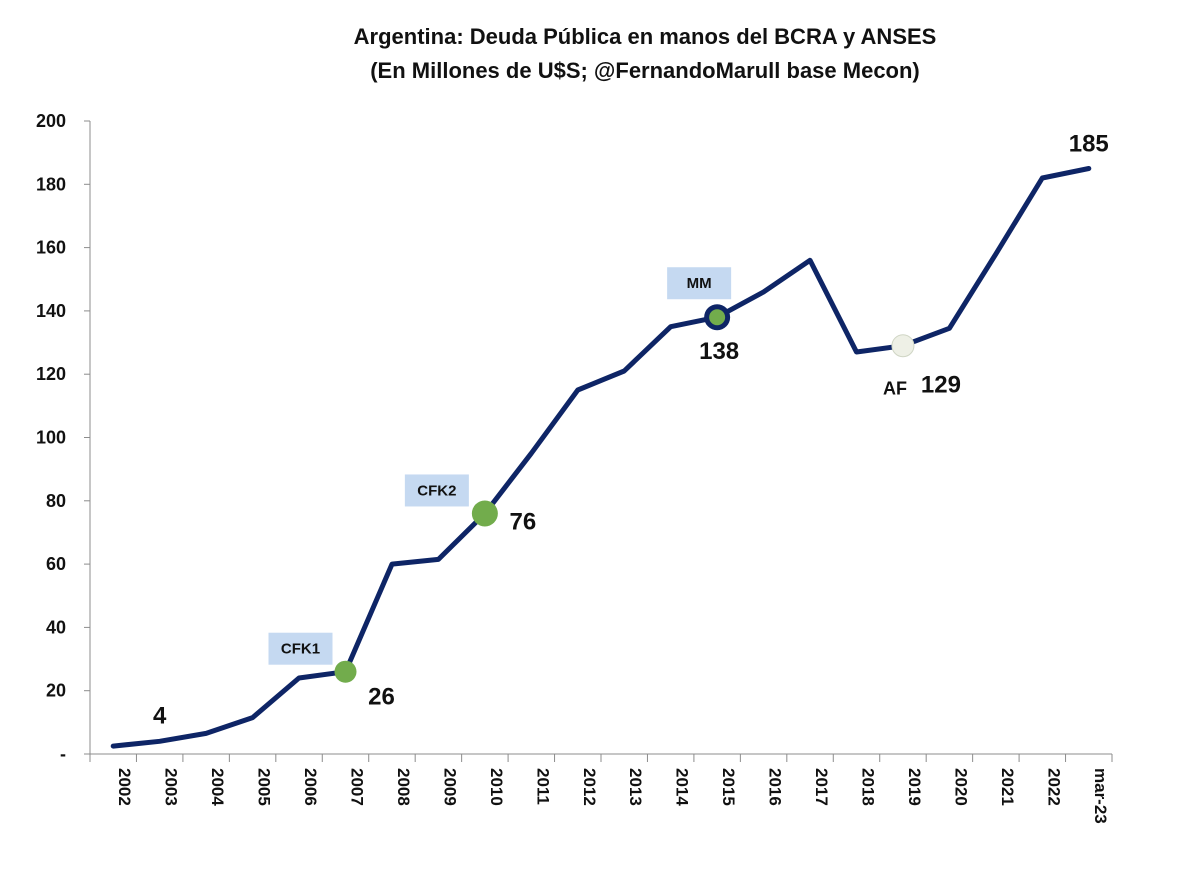  I want to click on y-tick-label: 120, so click(51, 374).